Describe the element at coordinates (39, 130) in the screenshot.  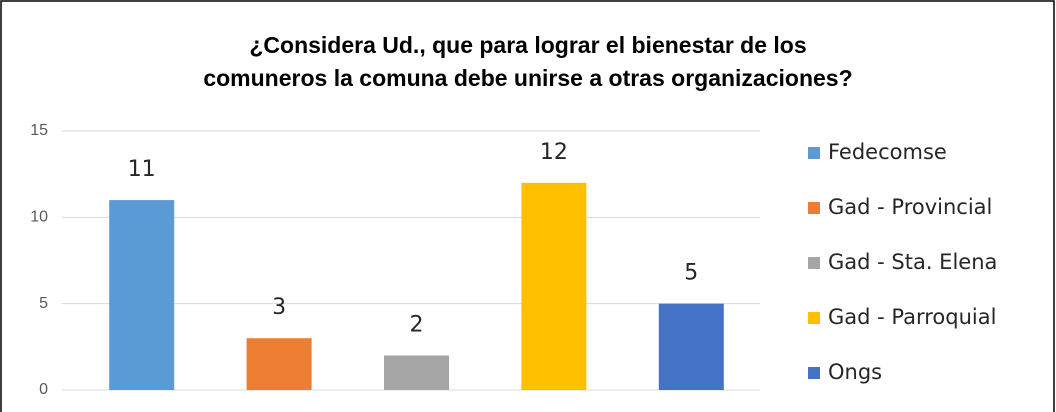
I see `y-tick-label: 15` at that location.